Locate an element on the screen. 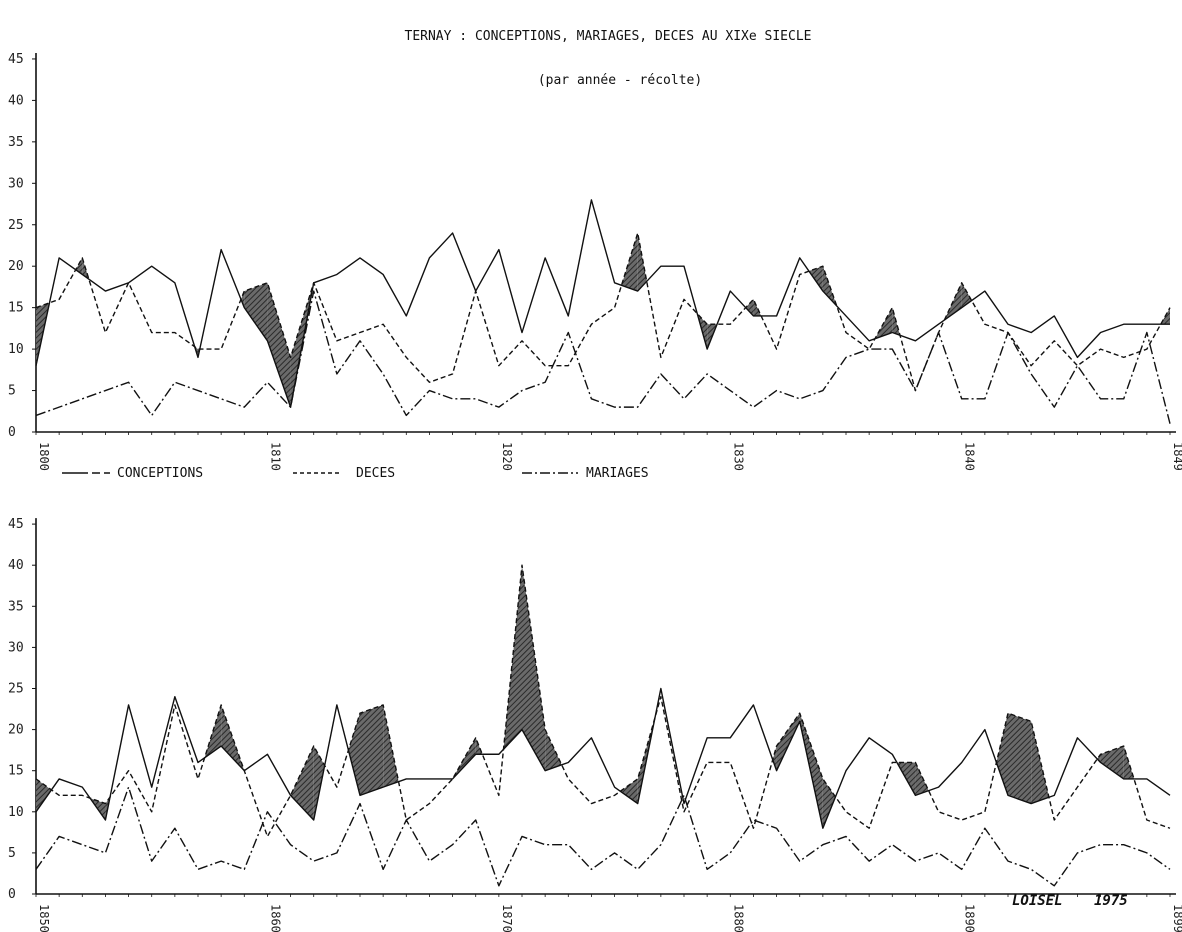 Image resolution: width=1182 pixels, height=932 pixels. x-tick-label: 1820 is located at coordinates (507, 456).